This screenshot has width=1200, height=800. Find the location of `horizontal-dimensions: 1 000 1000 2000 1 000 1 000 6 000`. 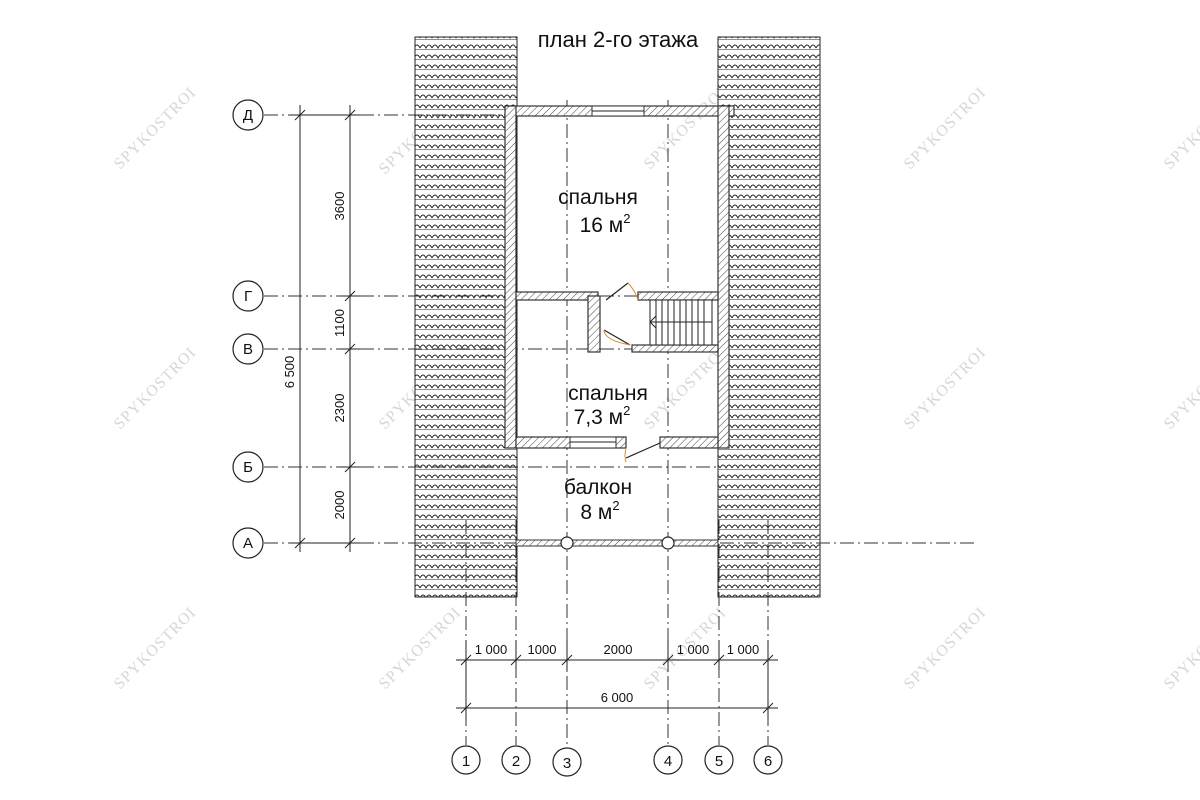

horizontal-dimensions: 1 000 1000 2000 1 000 1 000 6 000 is located at coordinates (617, 680).